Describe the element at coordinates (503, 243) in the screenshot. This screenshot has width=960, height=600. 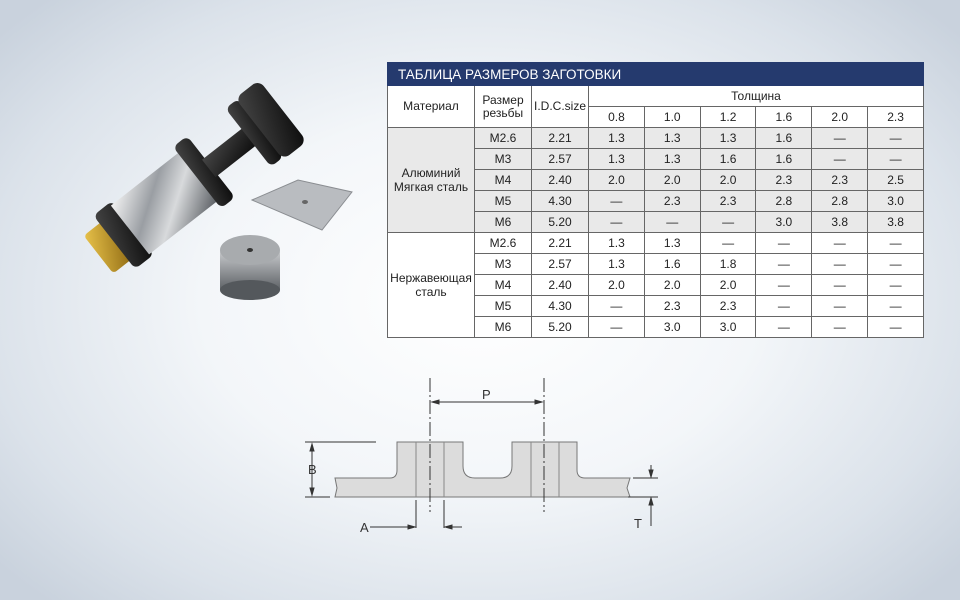
I see `thread-size-cell: M2.6` at that location.